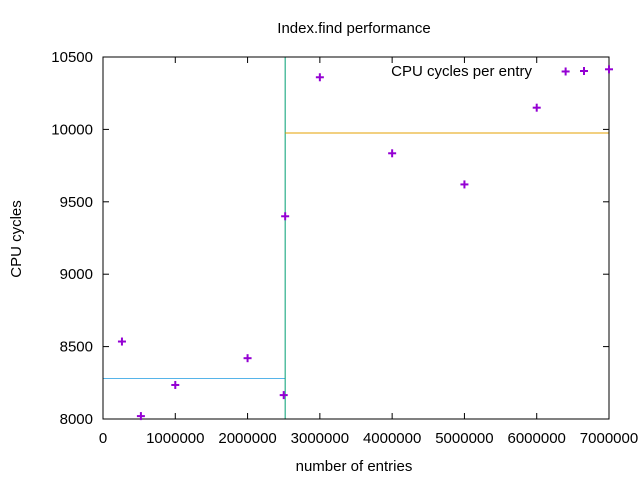 This screenshot has width=640, height=480. I want to click on y-tick-label: 9500, so click(76, 202).